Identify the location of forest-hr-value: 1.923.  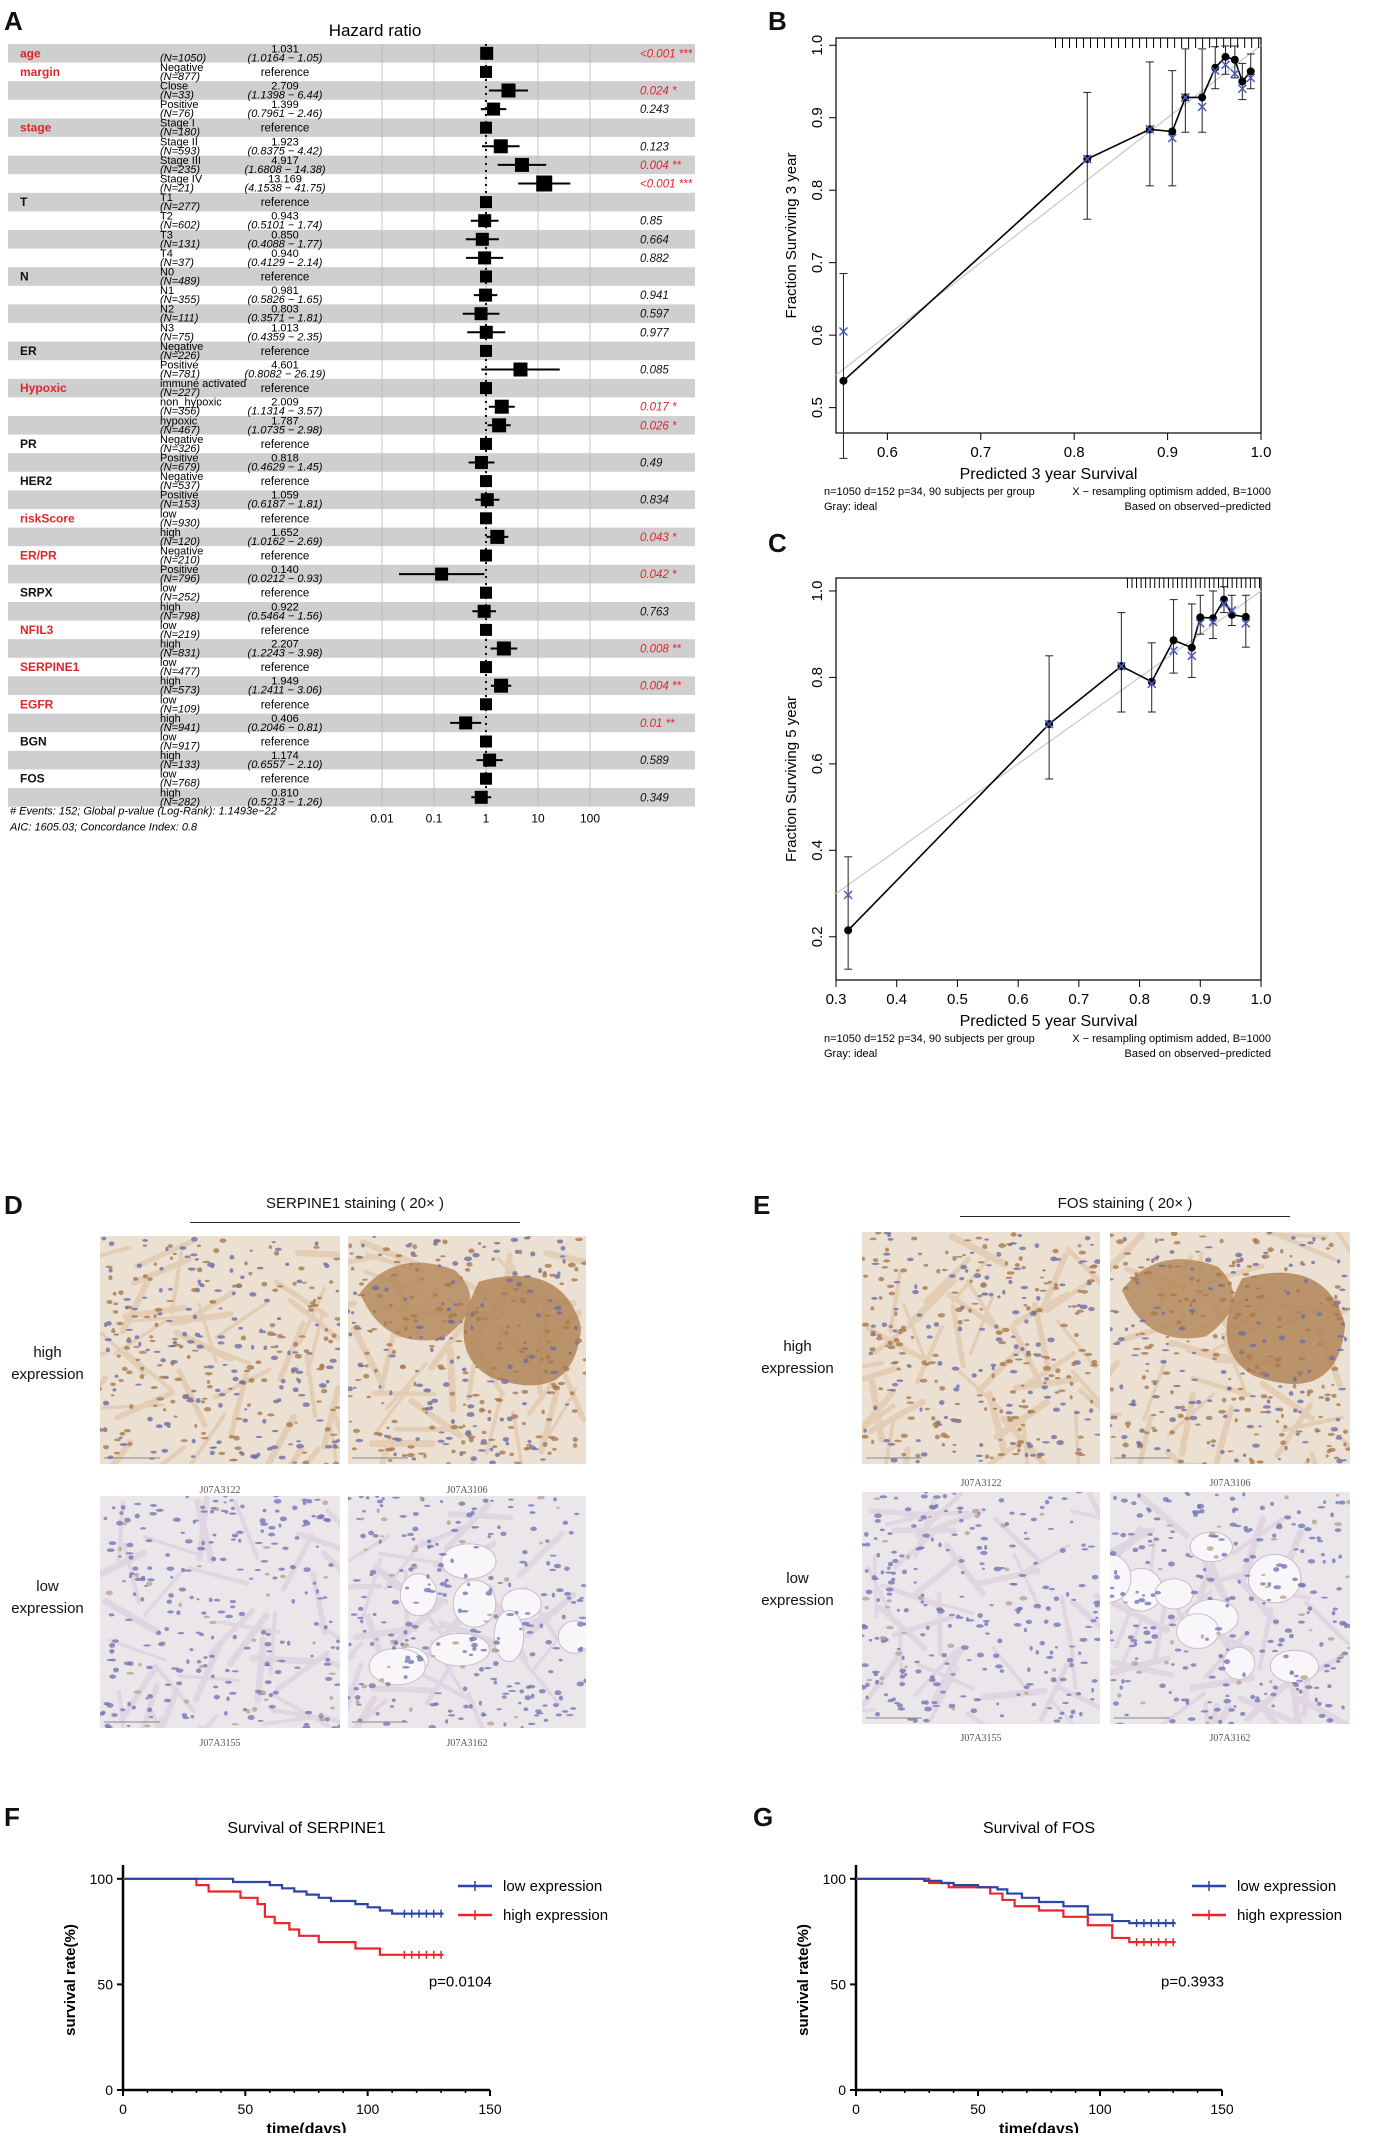
(285, 142).